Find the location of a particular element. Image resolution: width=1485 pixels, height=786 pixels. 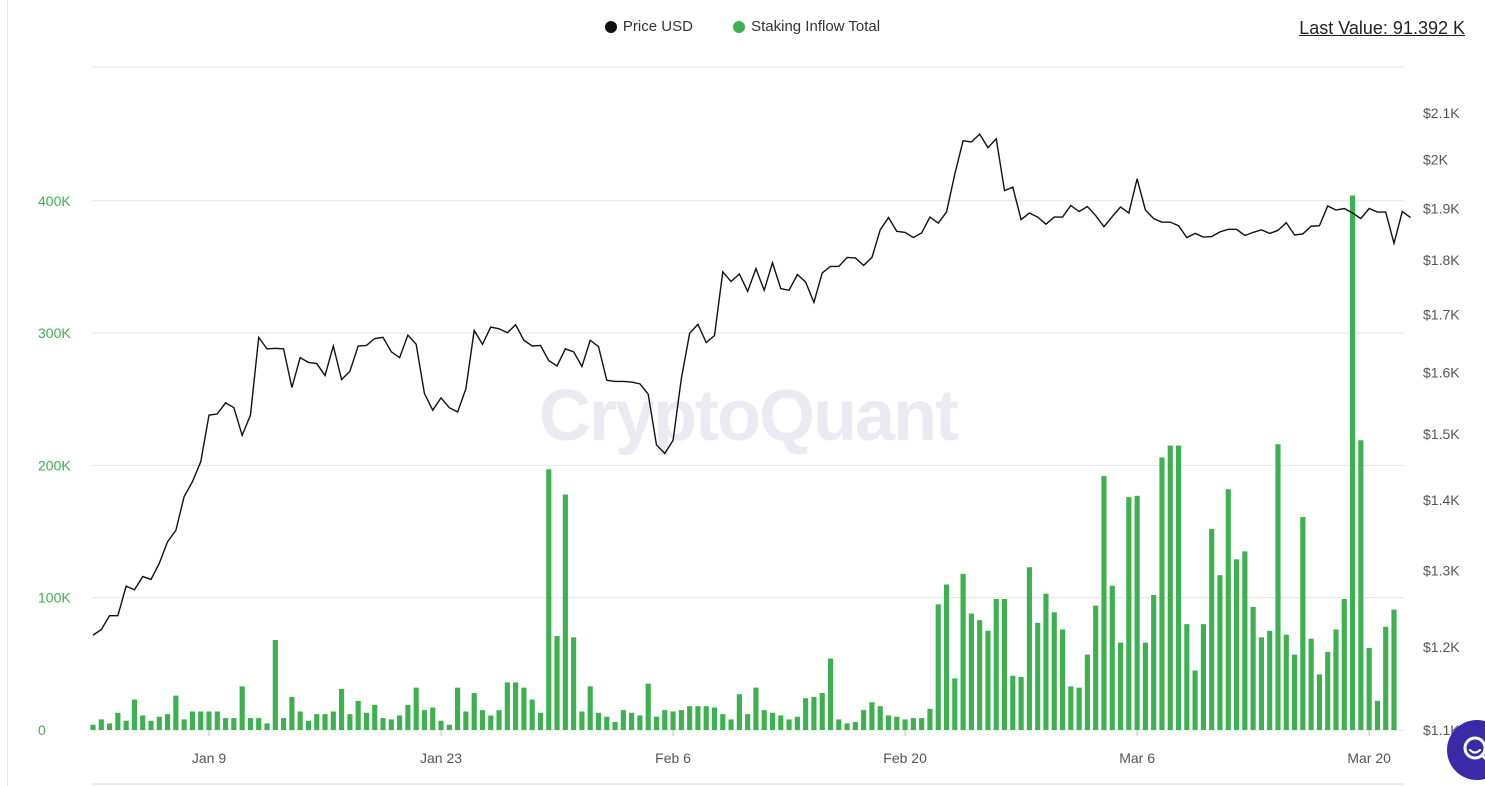

x-tick-label: Mar 6 is located at coordinates (1137, 758).